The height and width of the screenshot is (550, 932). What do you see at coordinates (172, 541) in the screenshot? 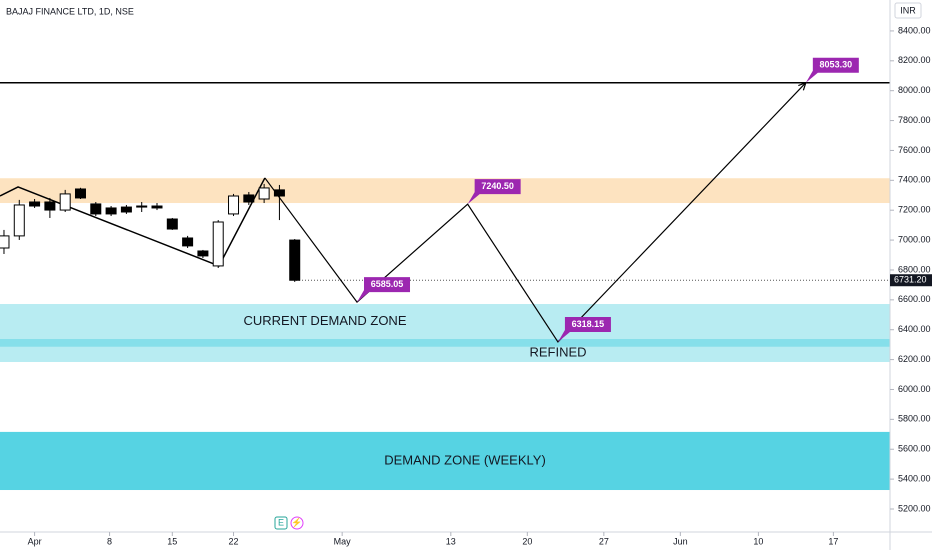
I see `x-tick-label: 15` at bounding box center [172, 541].